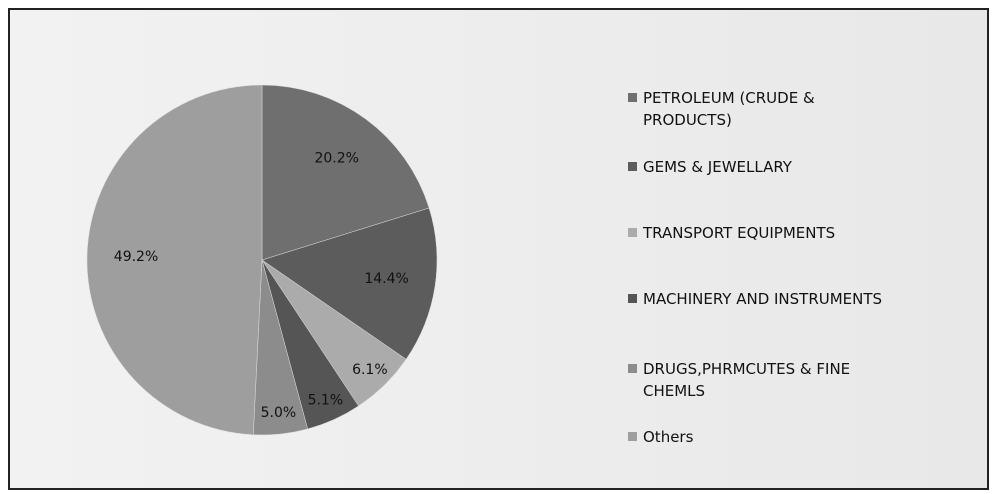 The width and height of the screenshot is (997, 494). Describe the element at coordinates (729, 109) in the screenshot. I see `legend-label: PETROLEUM (CRUDE & PRODUCTS)` at that location.